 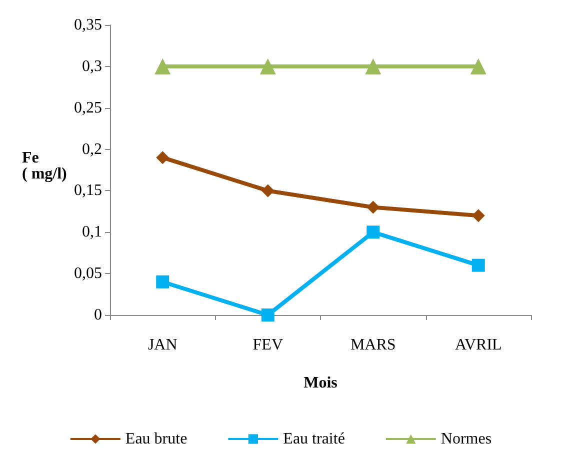 What do you see at coordinates (88, 273) in the screenshot?
I see `y-tick-label: 0,05` at bounding box center [88, 273].